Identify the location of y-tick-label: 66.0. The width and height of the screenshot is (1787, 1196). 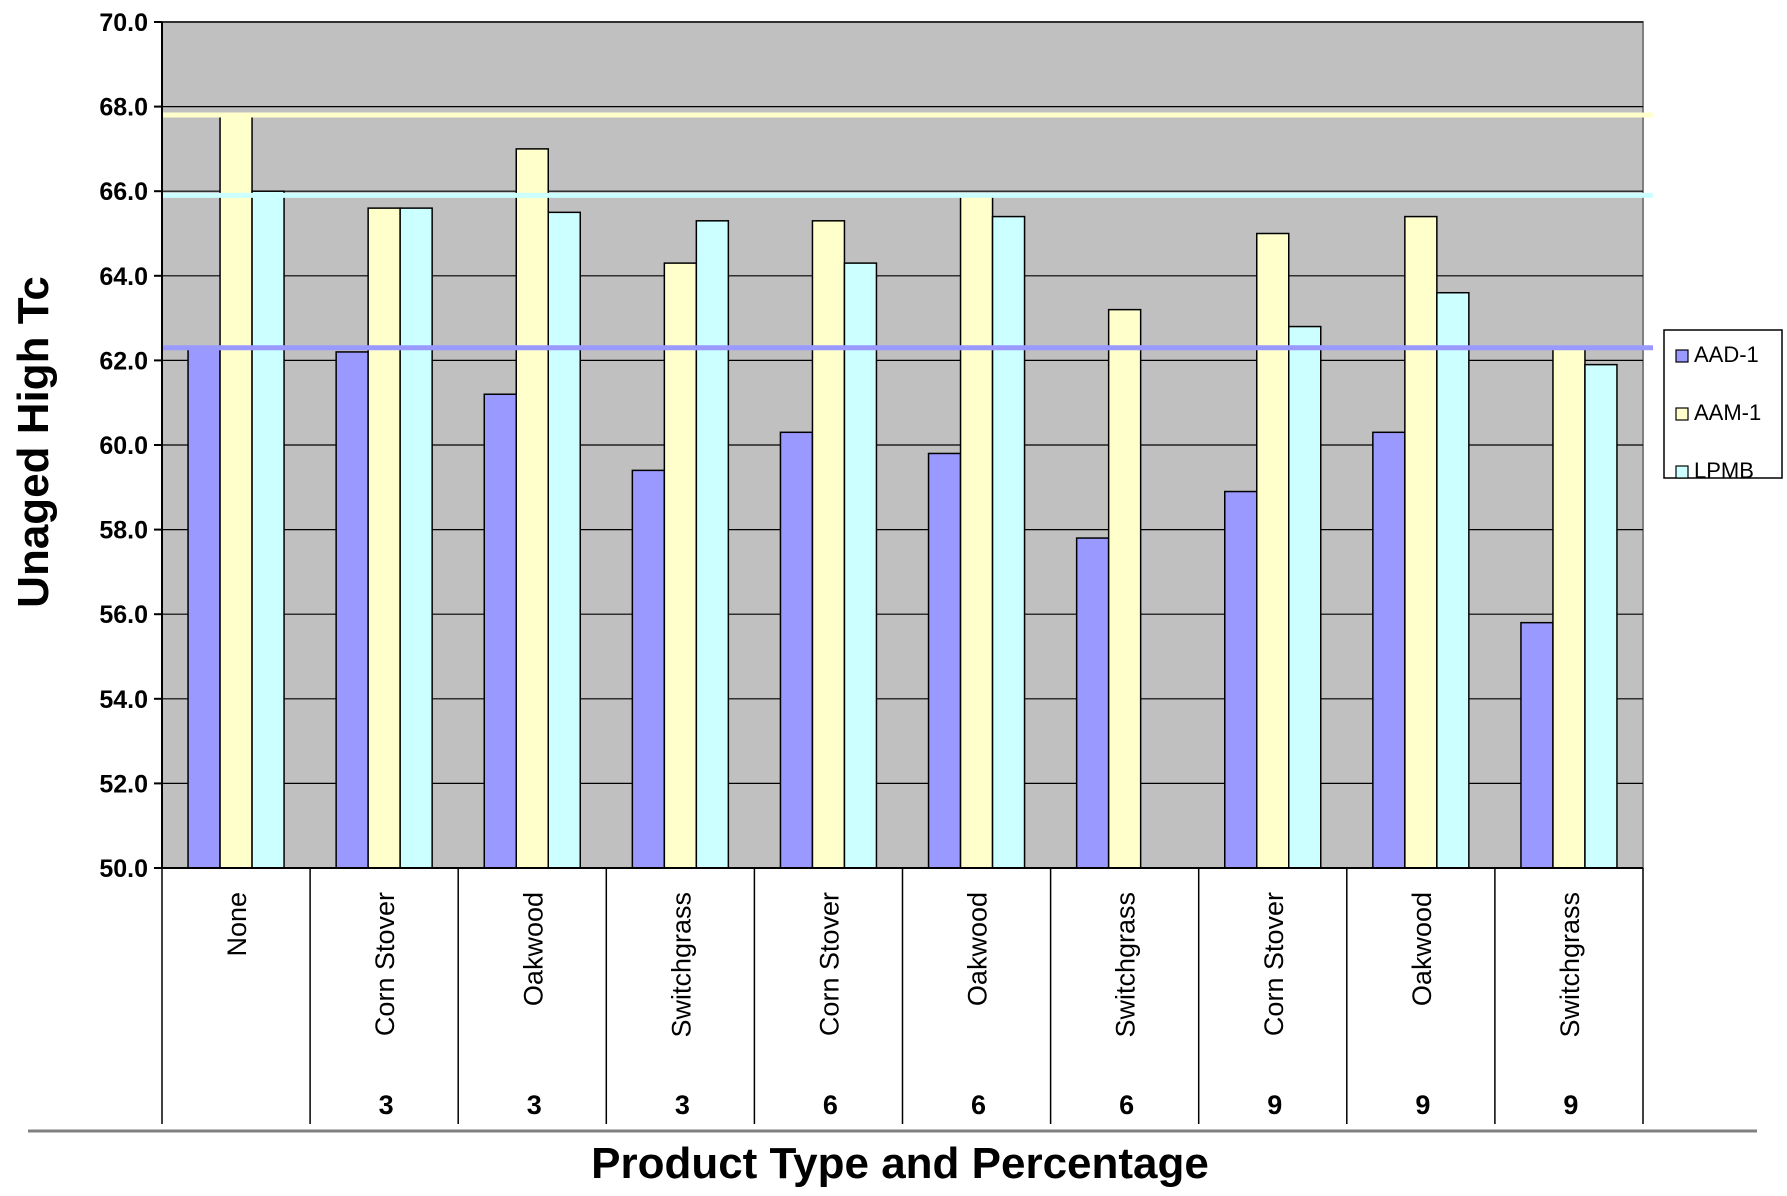
(123, 192).